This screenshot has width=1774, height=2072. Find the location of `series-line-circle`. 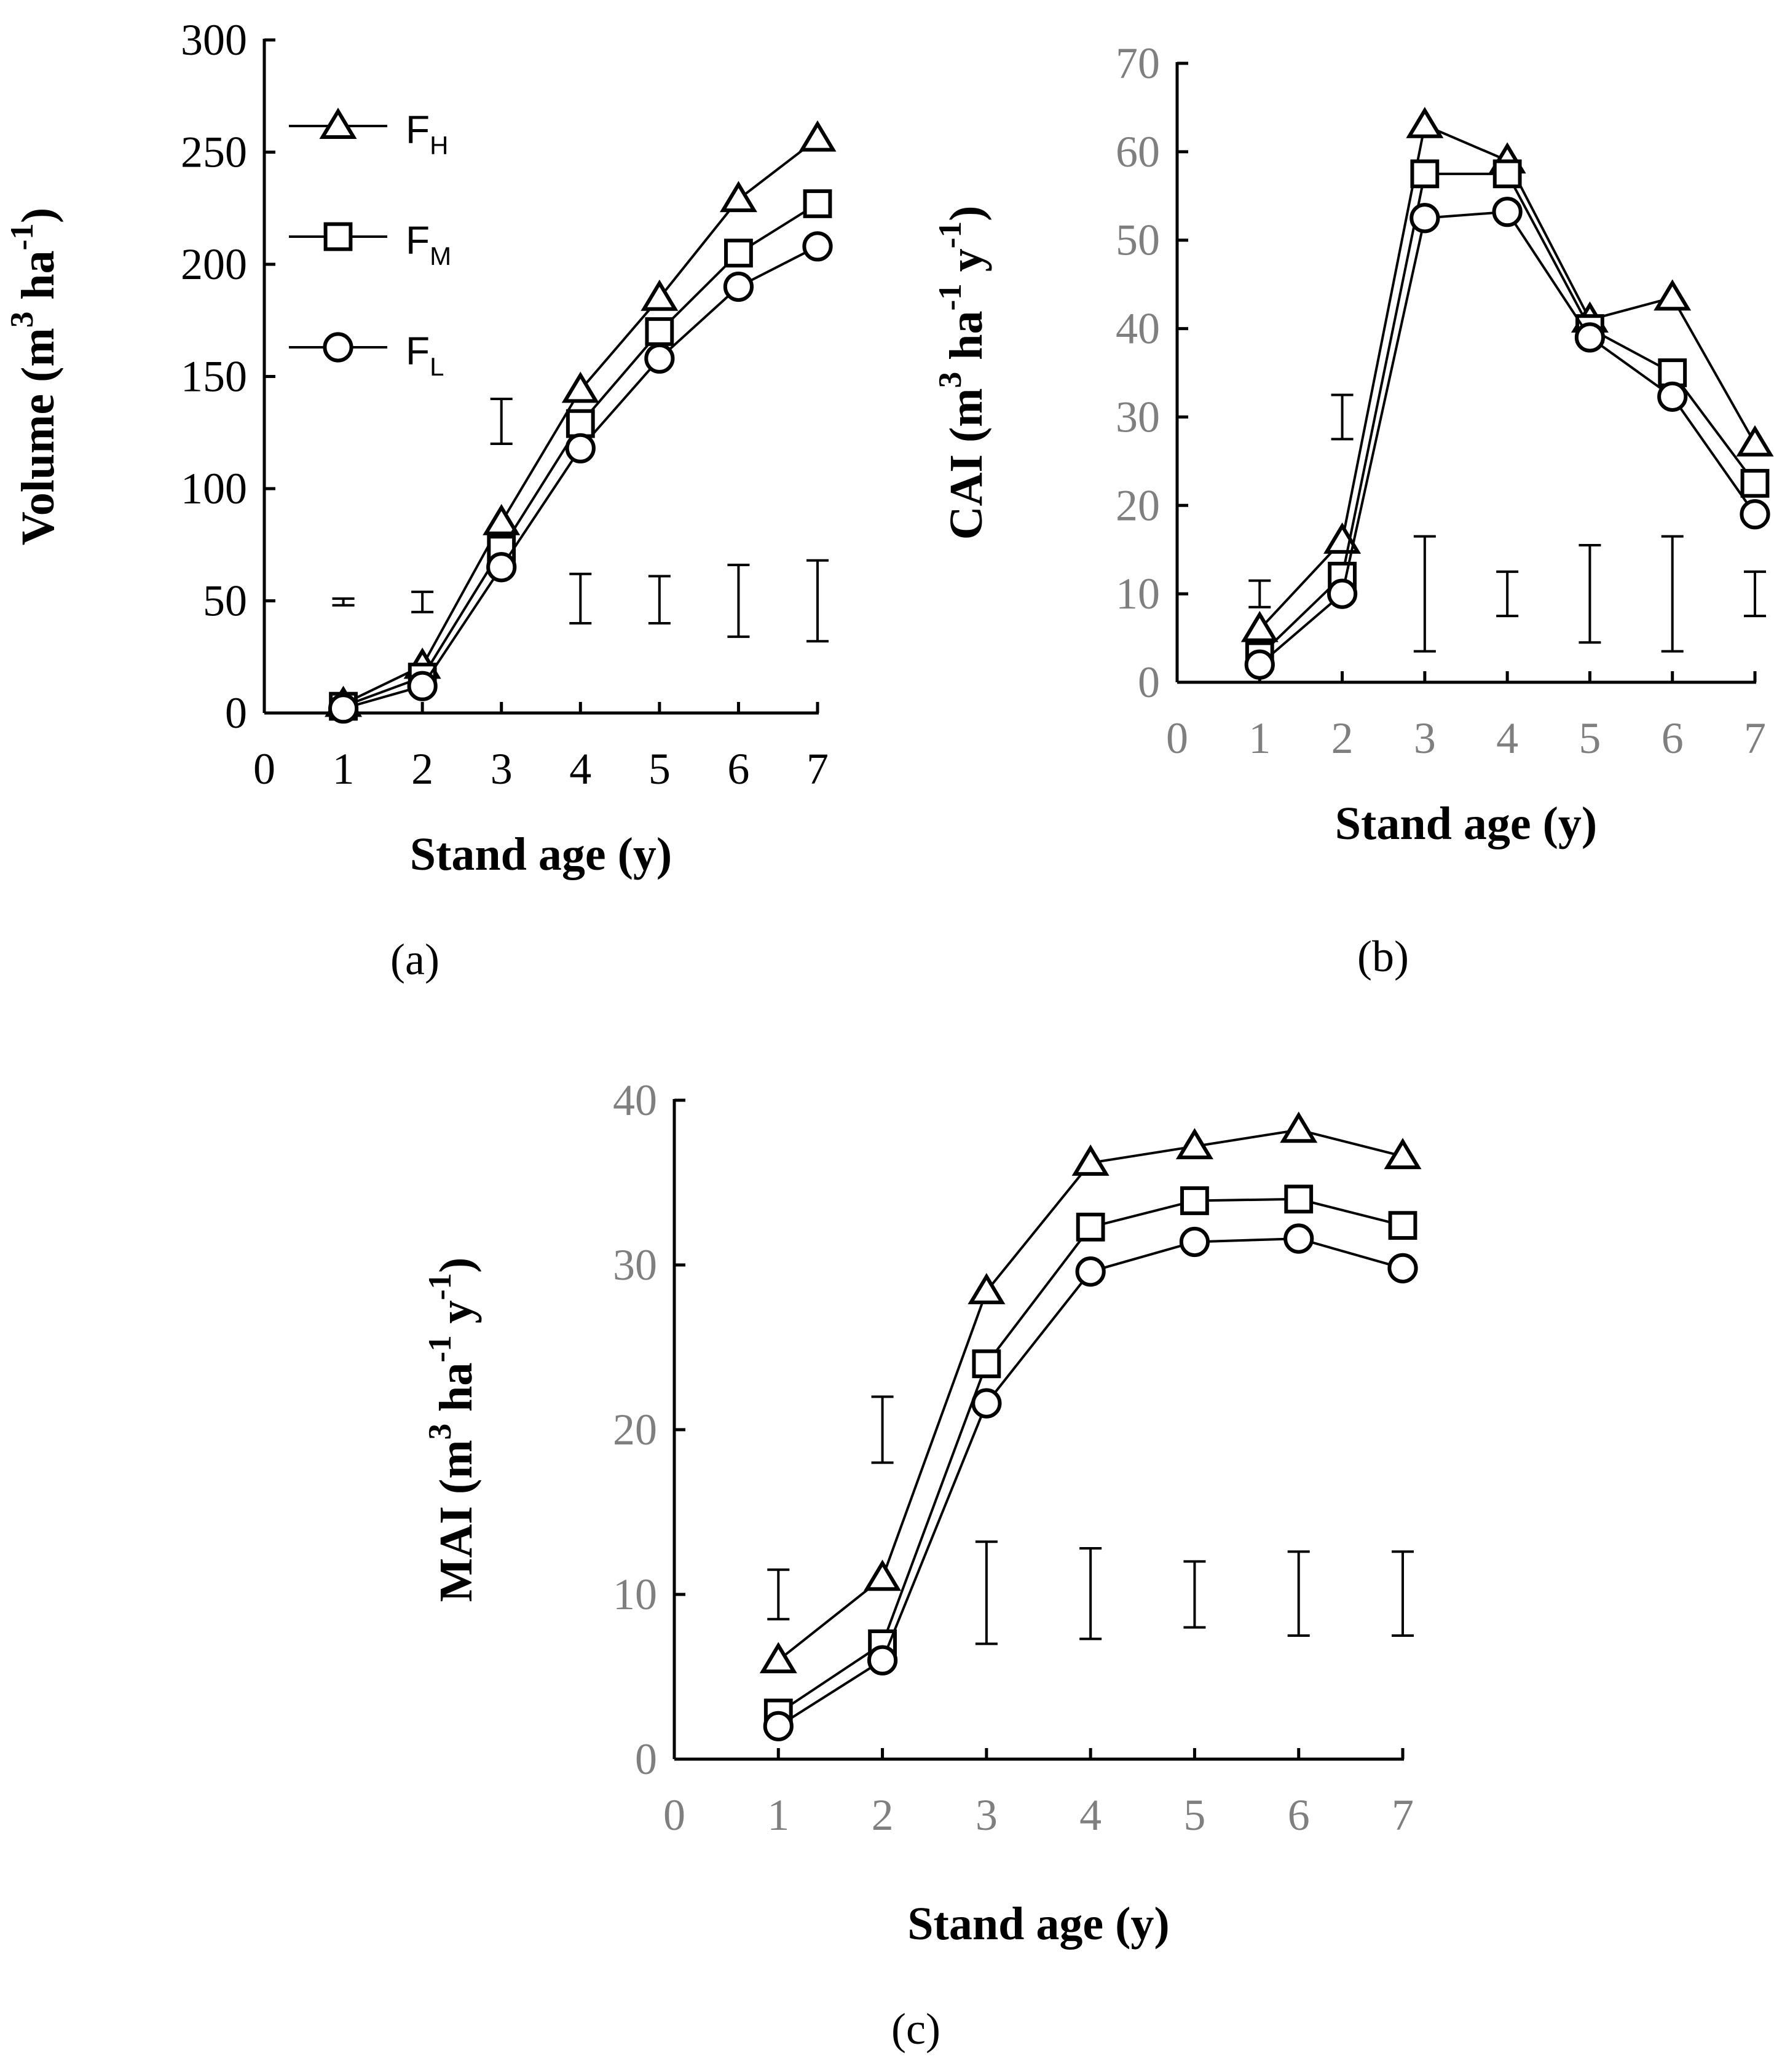

series-line-circle is located at coordinates (581, 477).